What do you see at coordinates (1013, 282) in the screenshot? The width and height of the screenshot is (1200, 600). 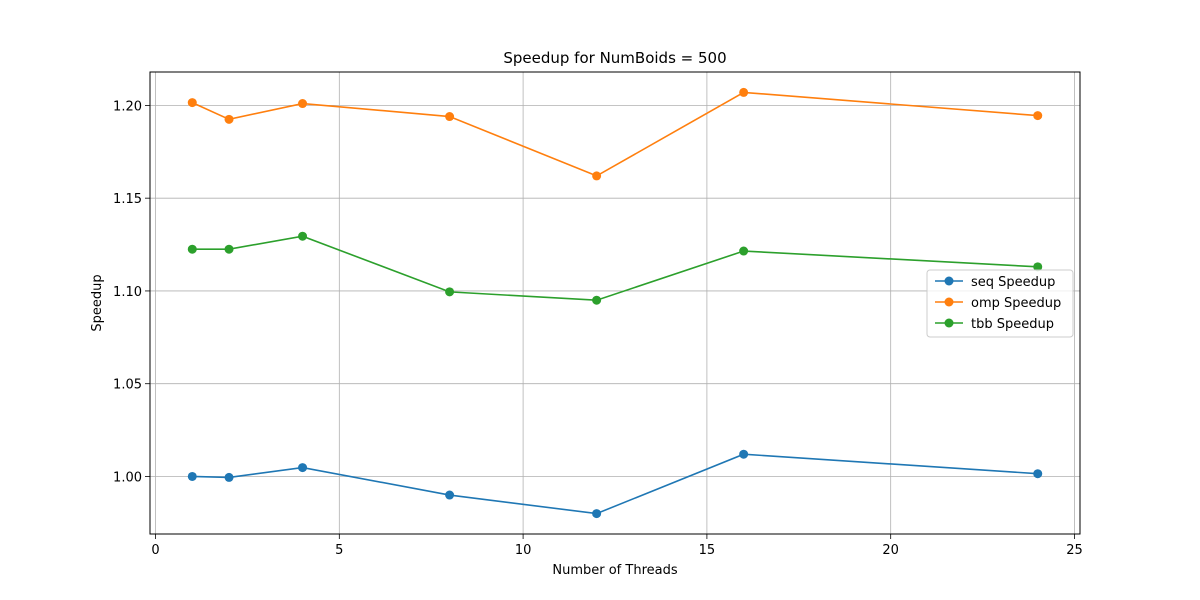 I see `legend-label-seq-speedup: seq Speedup` at bounding box center [1013, 282].